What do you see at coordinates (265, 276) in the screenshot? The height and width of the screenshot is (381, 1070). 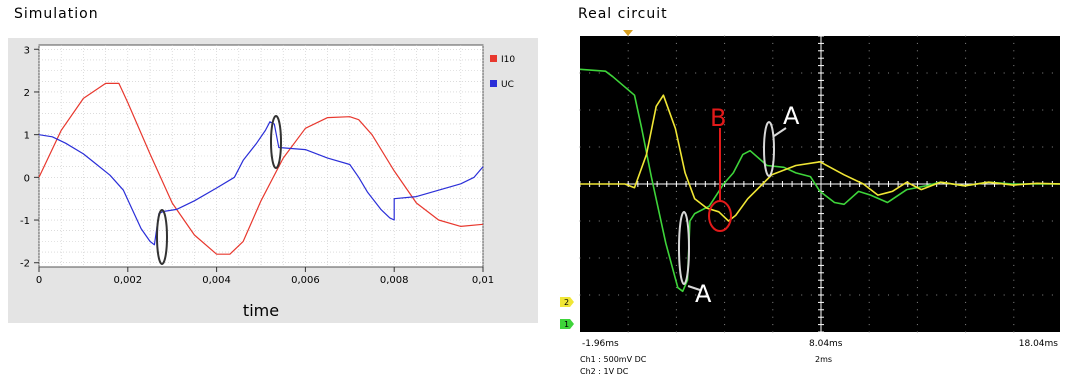 I see `simulation-x-ticks: 0 0,002 0,004 0,006 0,008 0,01` at bounding box center [265, 276].